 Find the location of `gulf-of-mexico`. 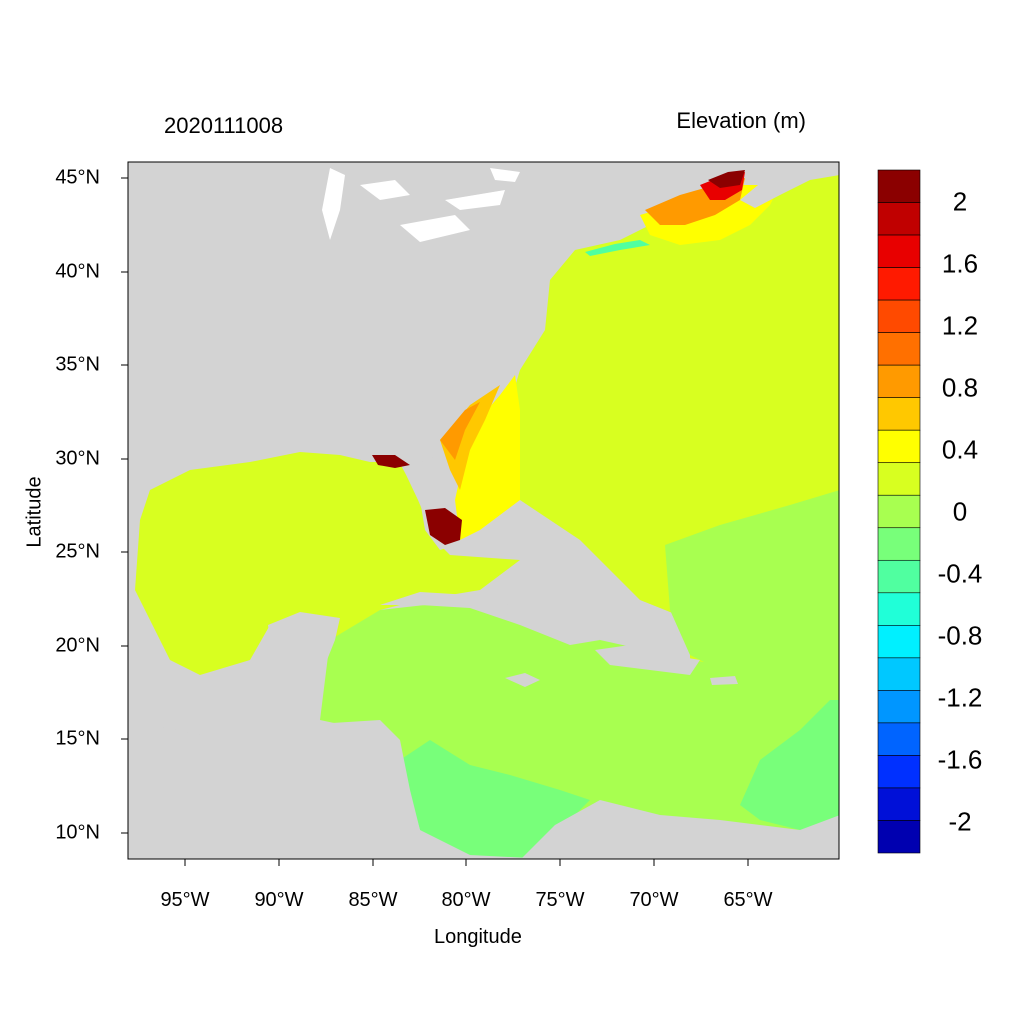

gulf-of-mexico is located at coordinates (327, 563).